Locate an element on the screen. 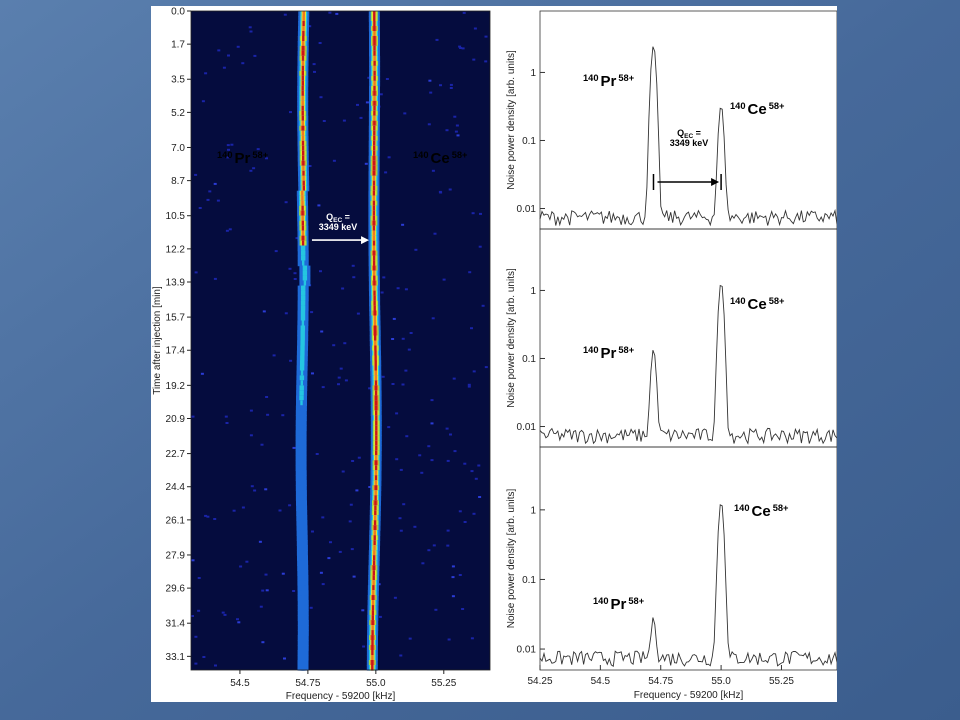 Image resolution: width=960 pixels, height=720 pixels. x-tick-label: 54.75 is located at coordinates (660, 681).